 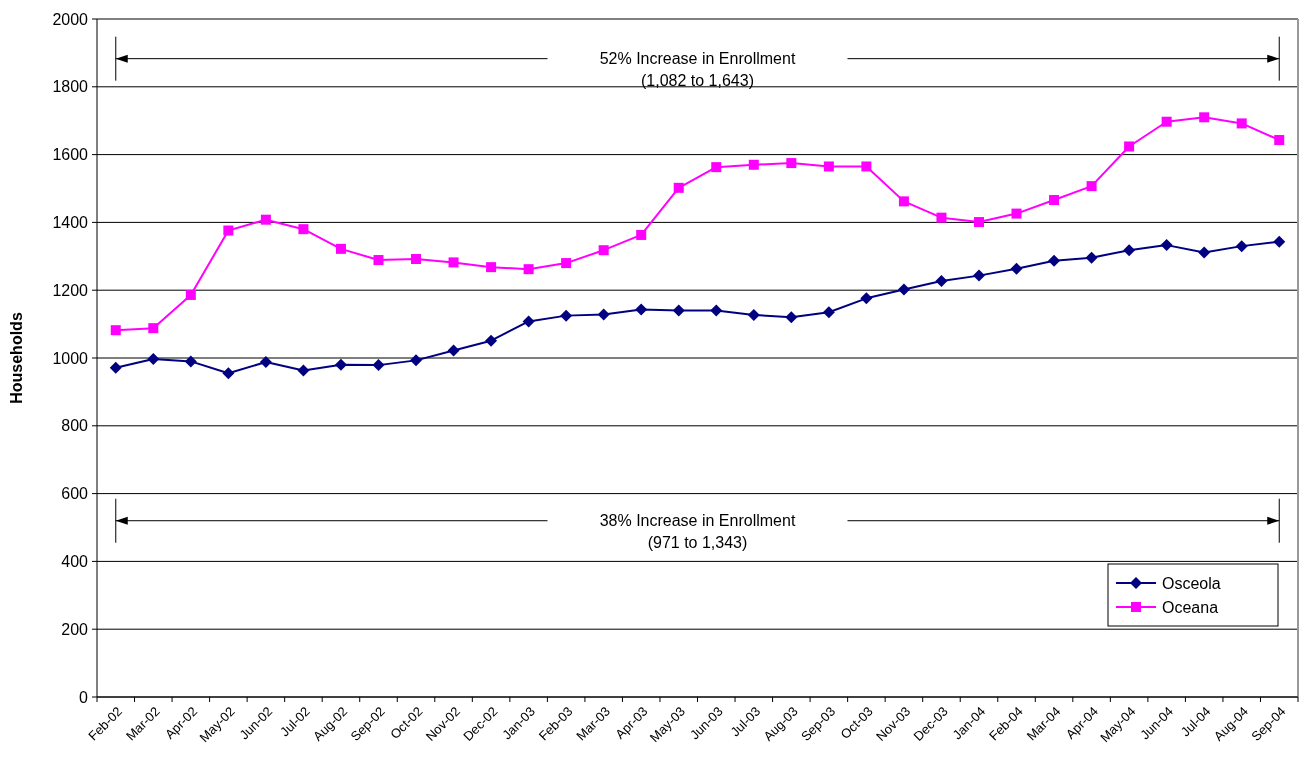 I want to click on annotation: 38% Increase in Enrollment (971 to 1,343), so click(x=697, y=531).